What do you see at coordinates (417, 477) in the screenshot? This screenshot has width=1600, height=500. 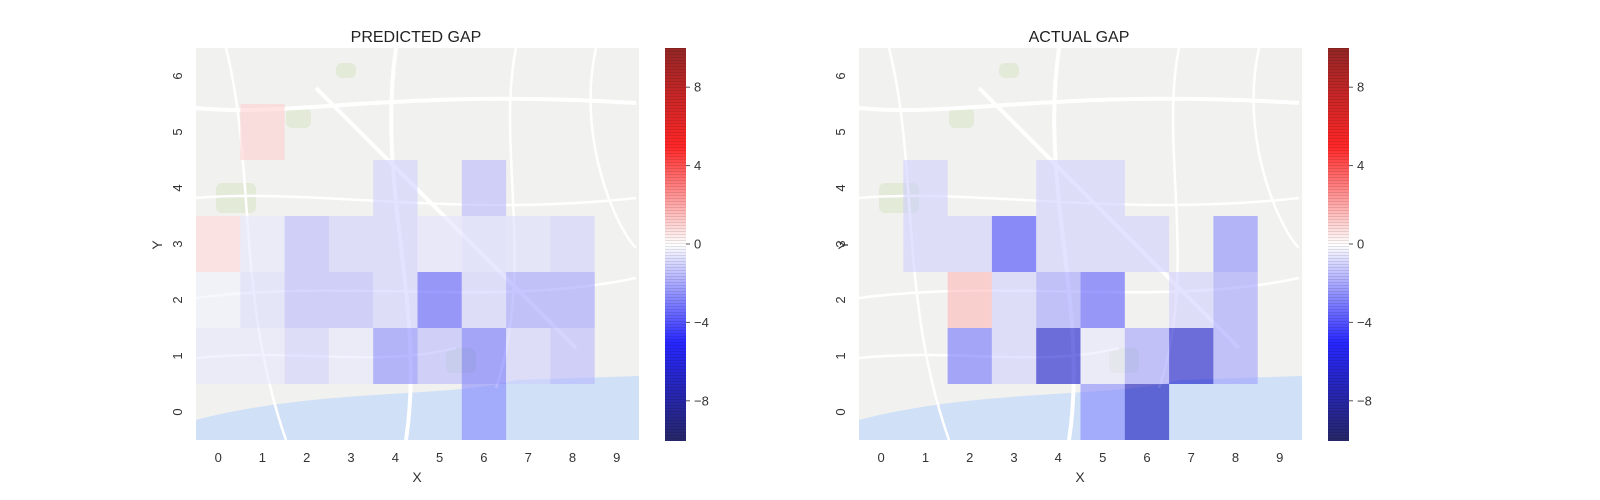 I see `x-axis-label: X` at bounding box center [417, 477].